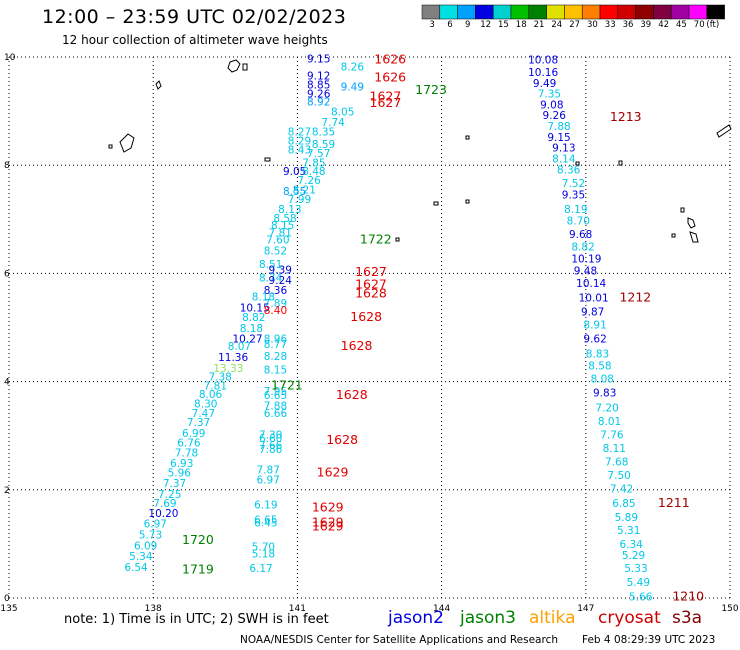 The image size is (740, 650). Describe the element at coordinates (280, 234) in the screenshot. I see `wave-height-value: 7.81` at that location.